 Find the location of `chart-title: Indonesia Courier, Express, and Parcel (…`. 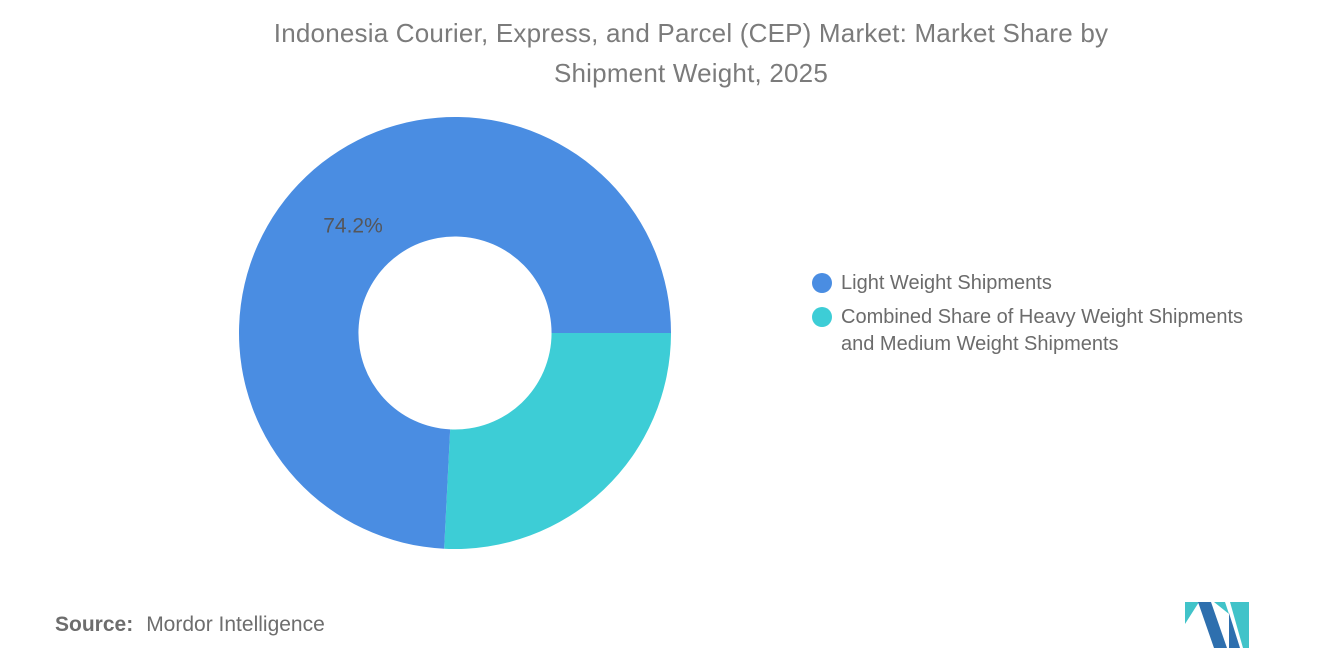

chart-title: Indonesia Courier, Express, and Parcel (… is located at coordinates (691, 53).